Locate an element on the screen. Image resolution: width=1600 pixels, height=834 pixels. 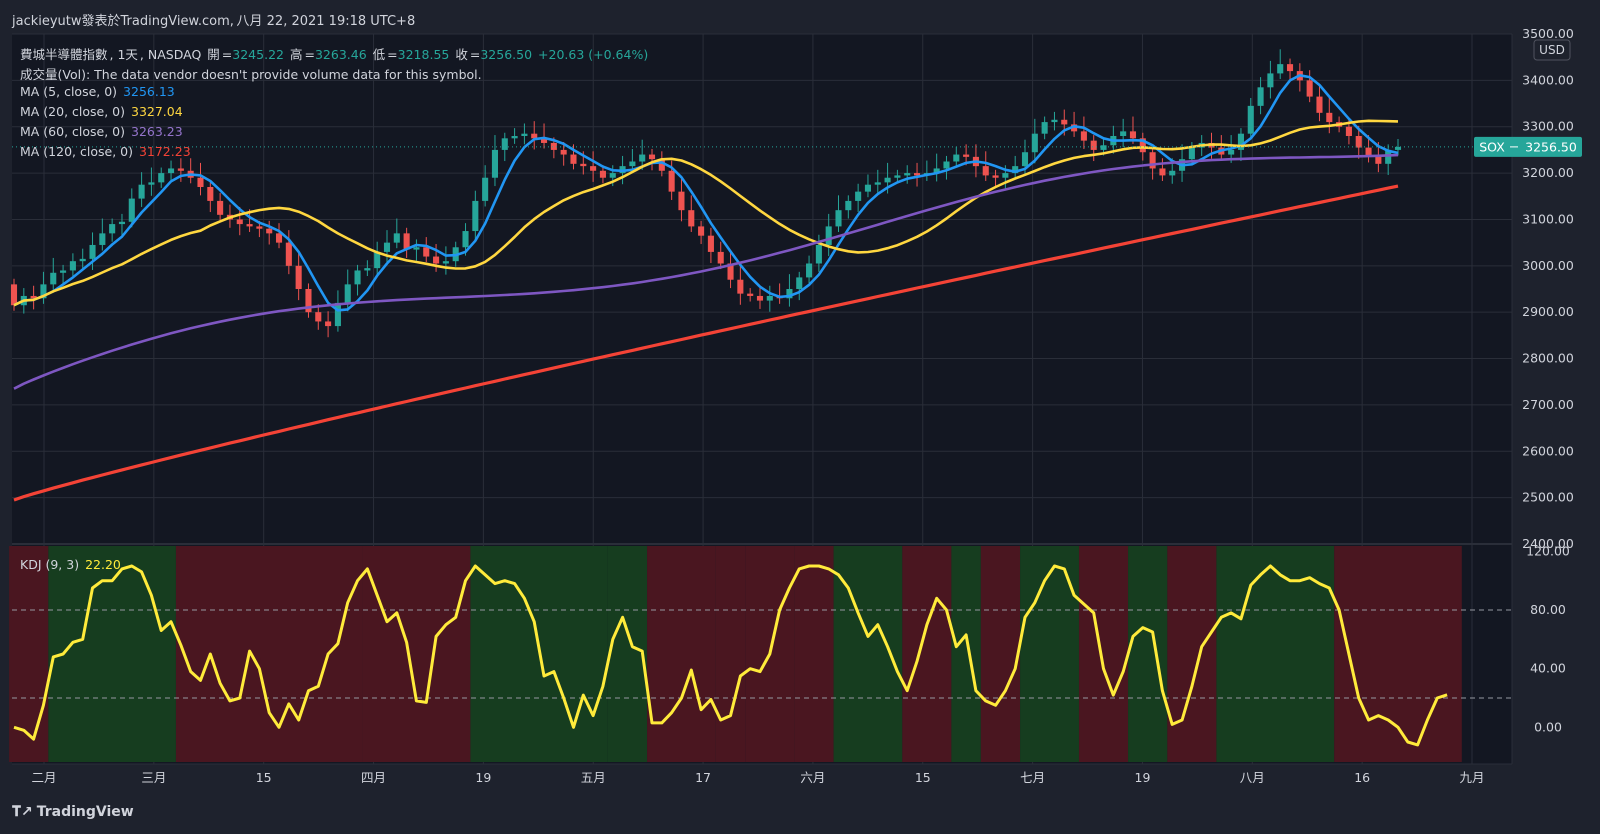
symbol-exchange: NASDAQ is located at coordinates (174, 54).